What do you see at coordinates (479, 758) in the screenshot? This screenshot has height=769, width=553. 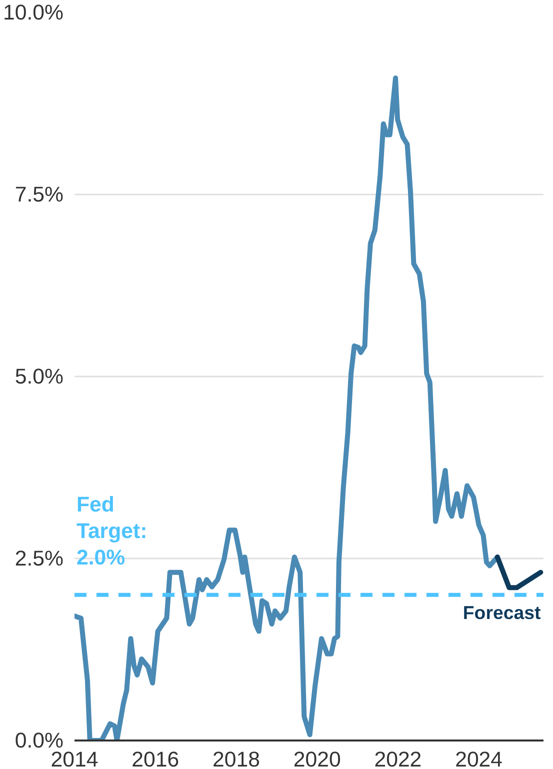 I see `x-tick-label: 2024` at bounding box center [479, 758].